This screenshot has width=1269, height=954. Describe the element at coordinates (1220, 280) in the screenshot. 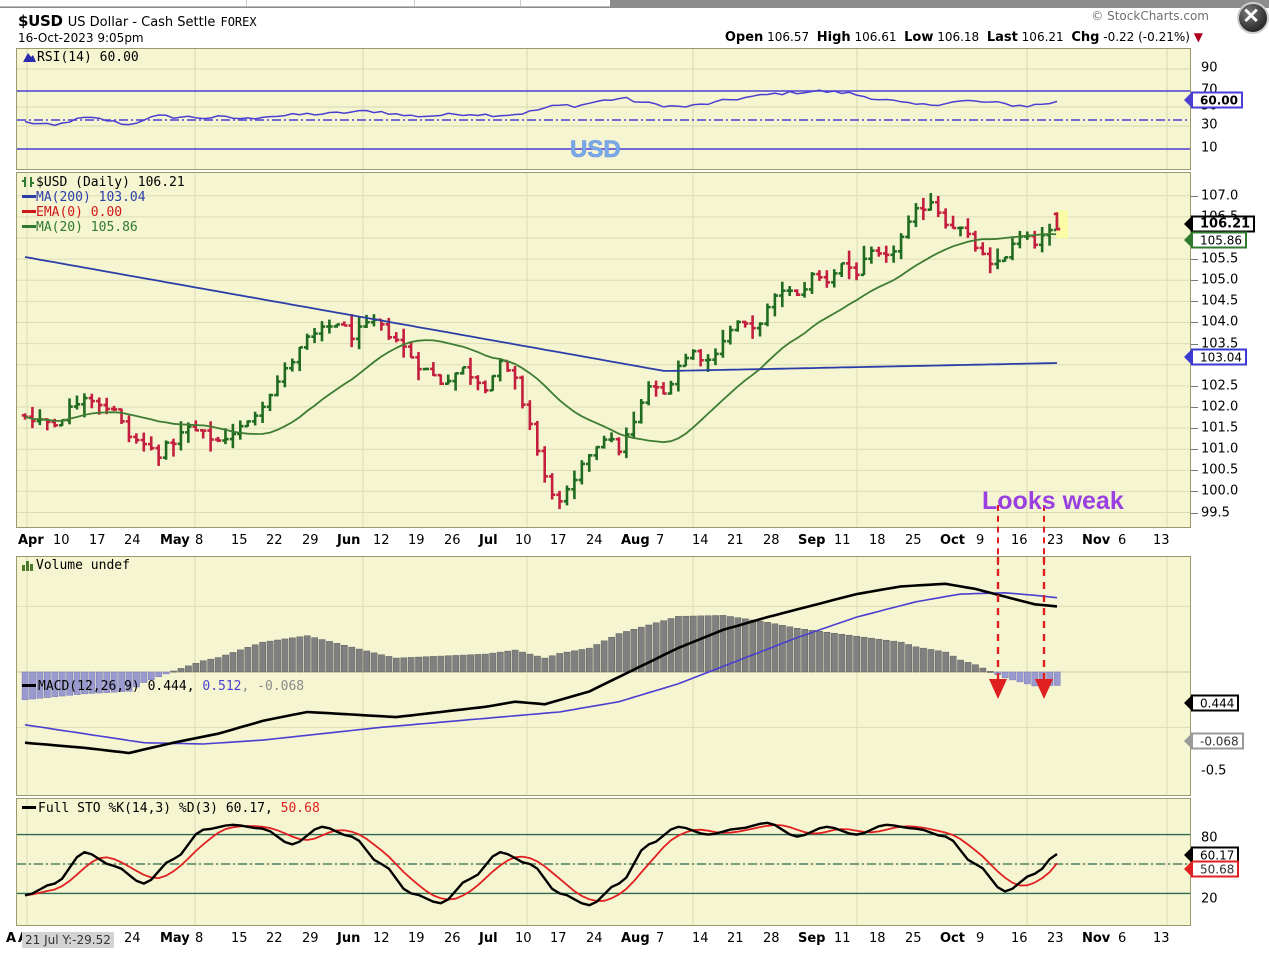

I see `price-ytick-3: 105.0` at that location.